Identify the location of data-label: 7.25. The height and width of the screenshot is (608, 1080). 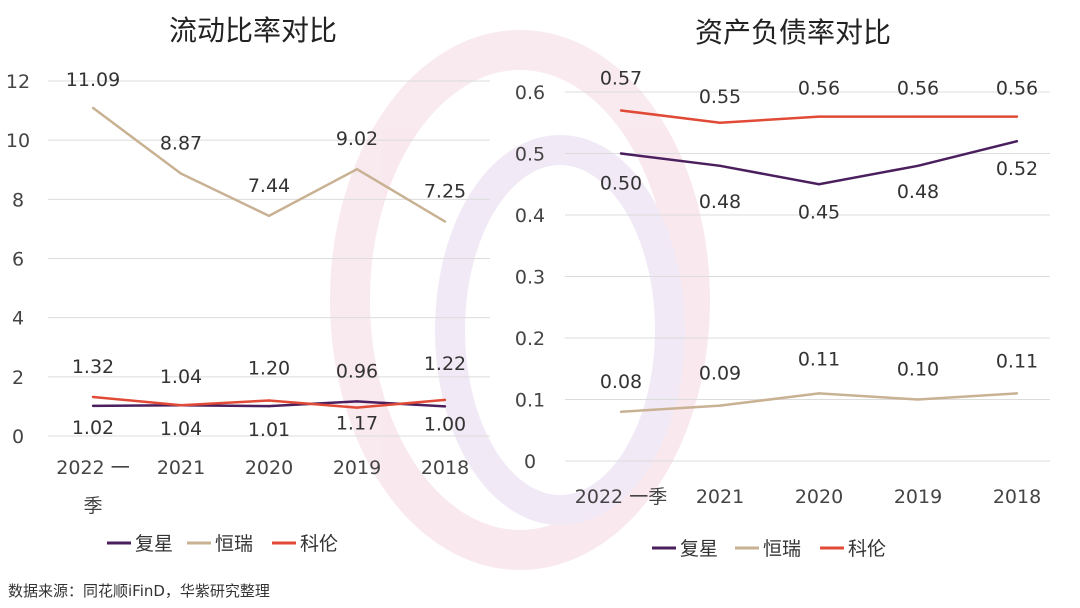
(445, 192).